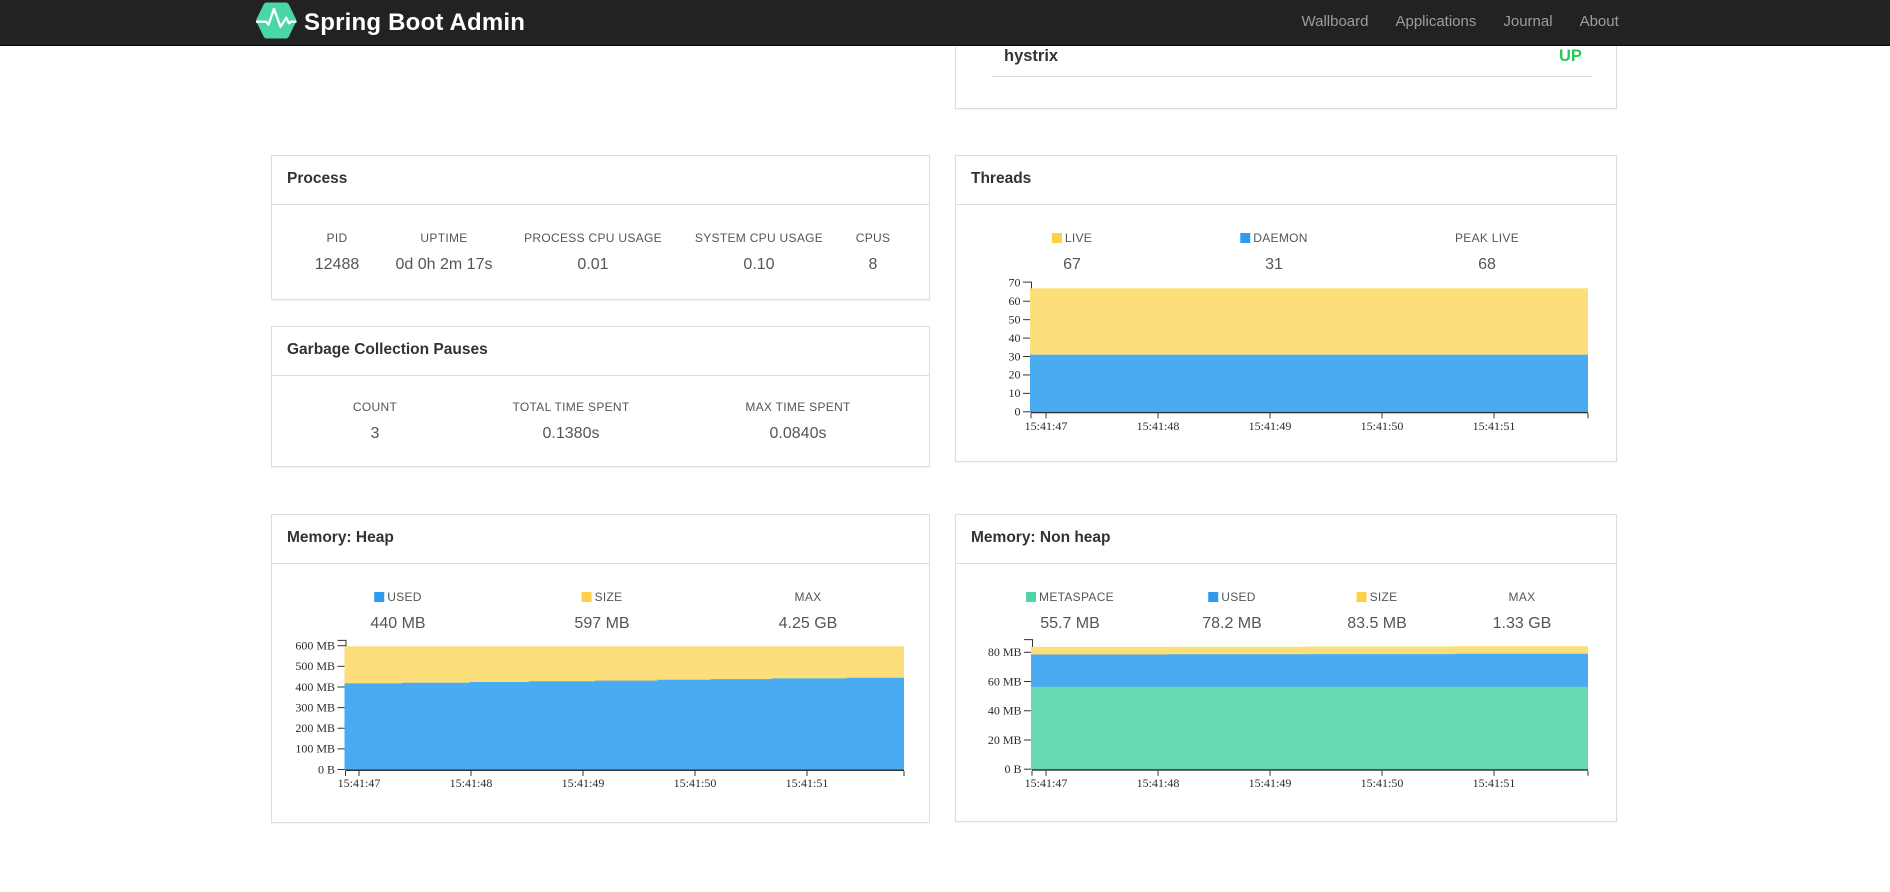  Describe the element at coordinates (1015, 356) in the screenshot. I see `svg-text: 30` at that location.